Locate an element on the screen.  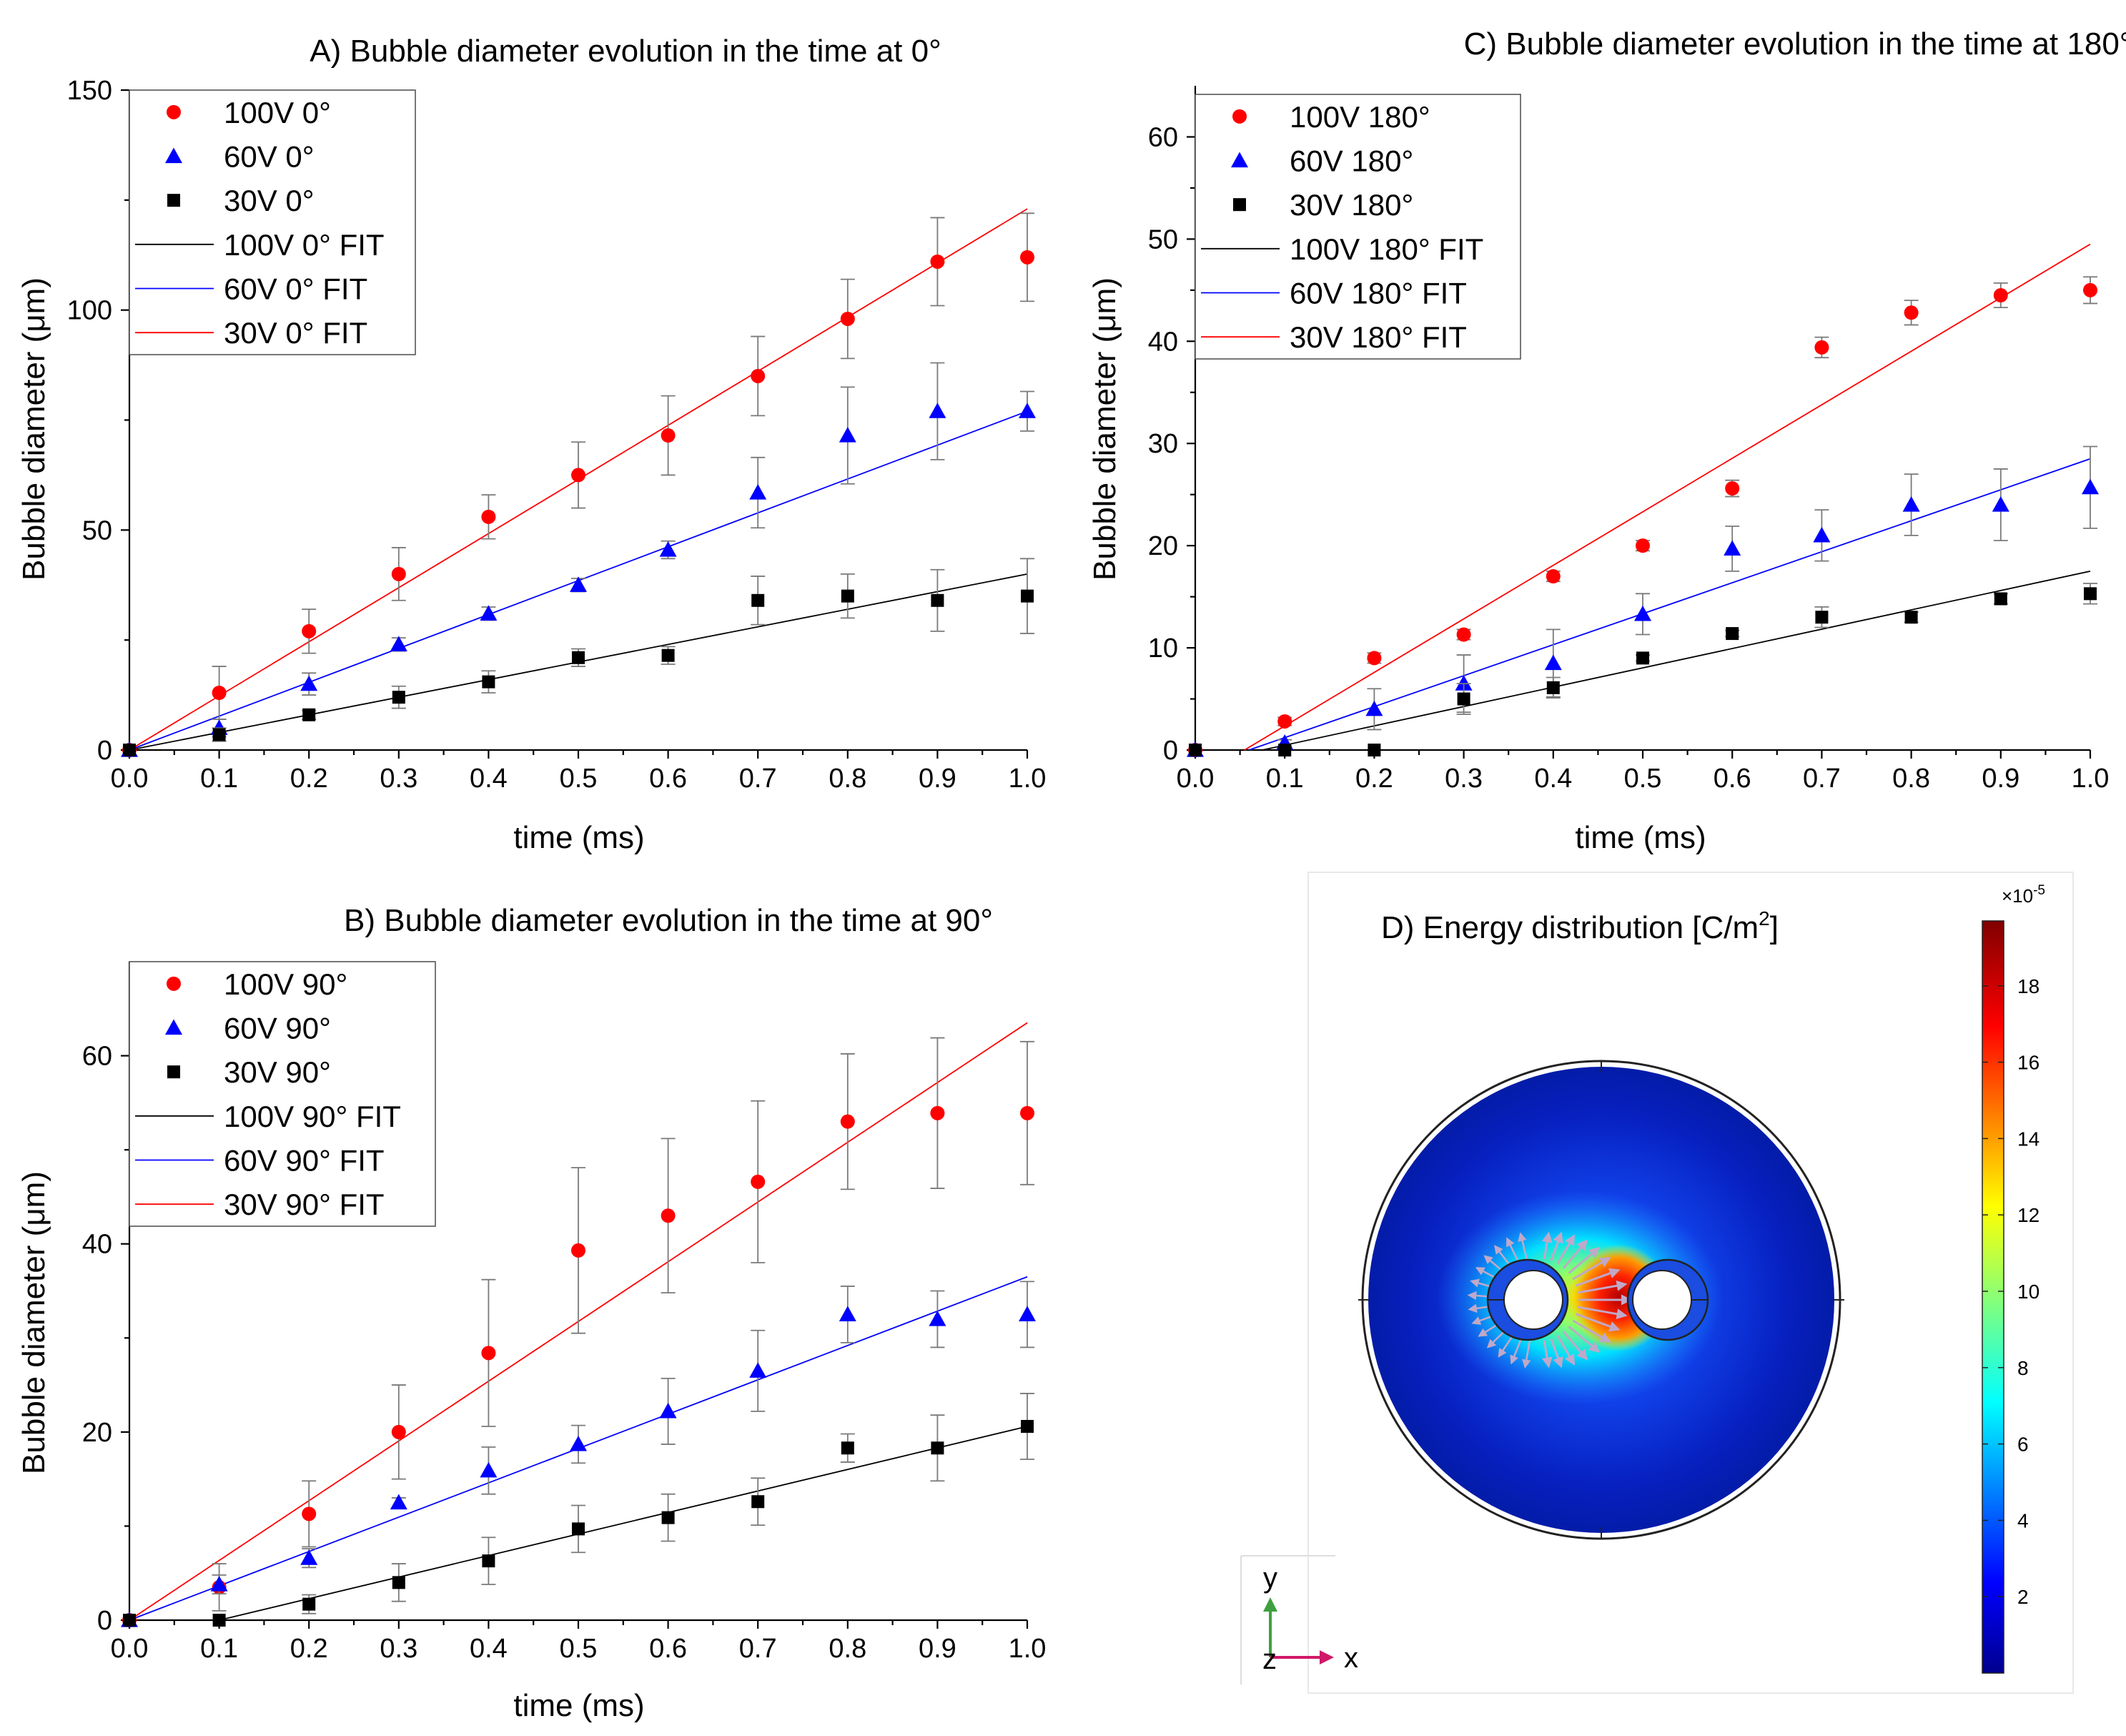
colorbar-tick-label: 18 is located at coordinates (2028, 986).